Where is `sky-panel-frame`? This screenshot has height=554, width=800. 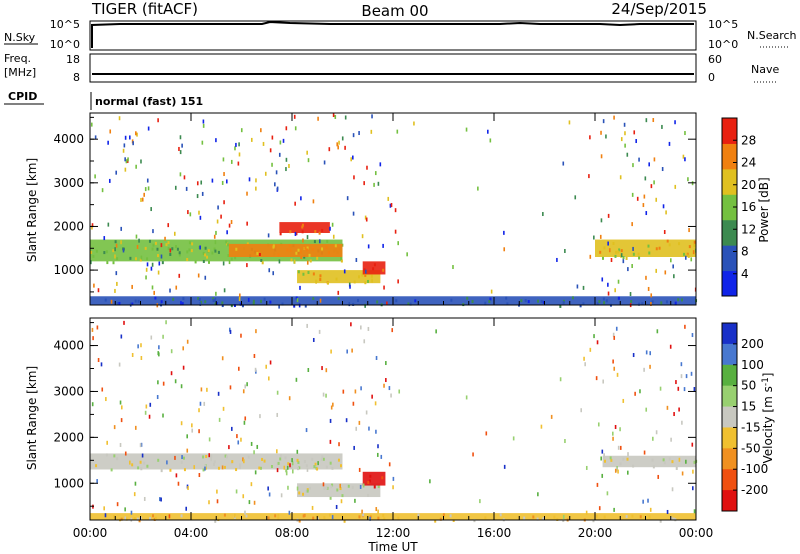 sky-panel-frame is located at coordinates (393, 35).